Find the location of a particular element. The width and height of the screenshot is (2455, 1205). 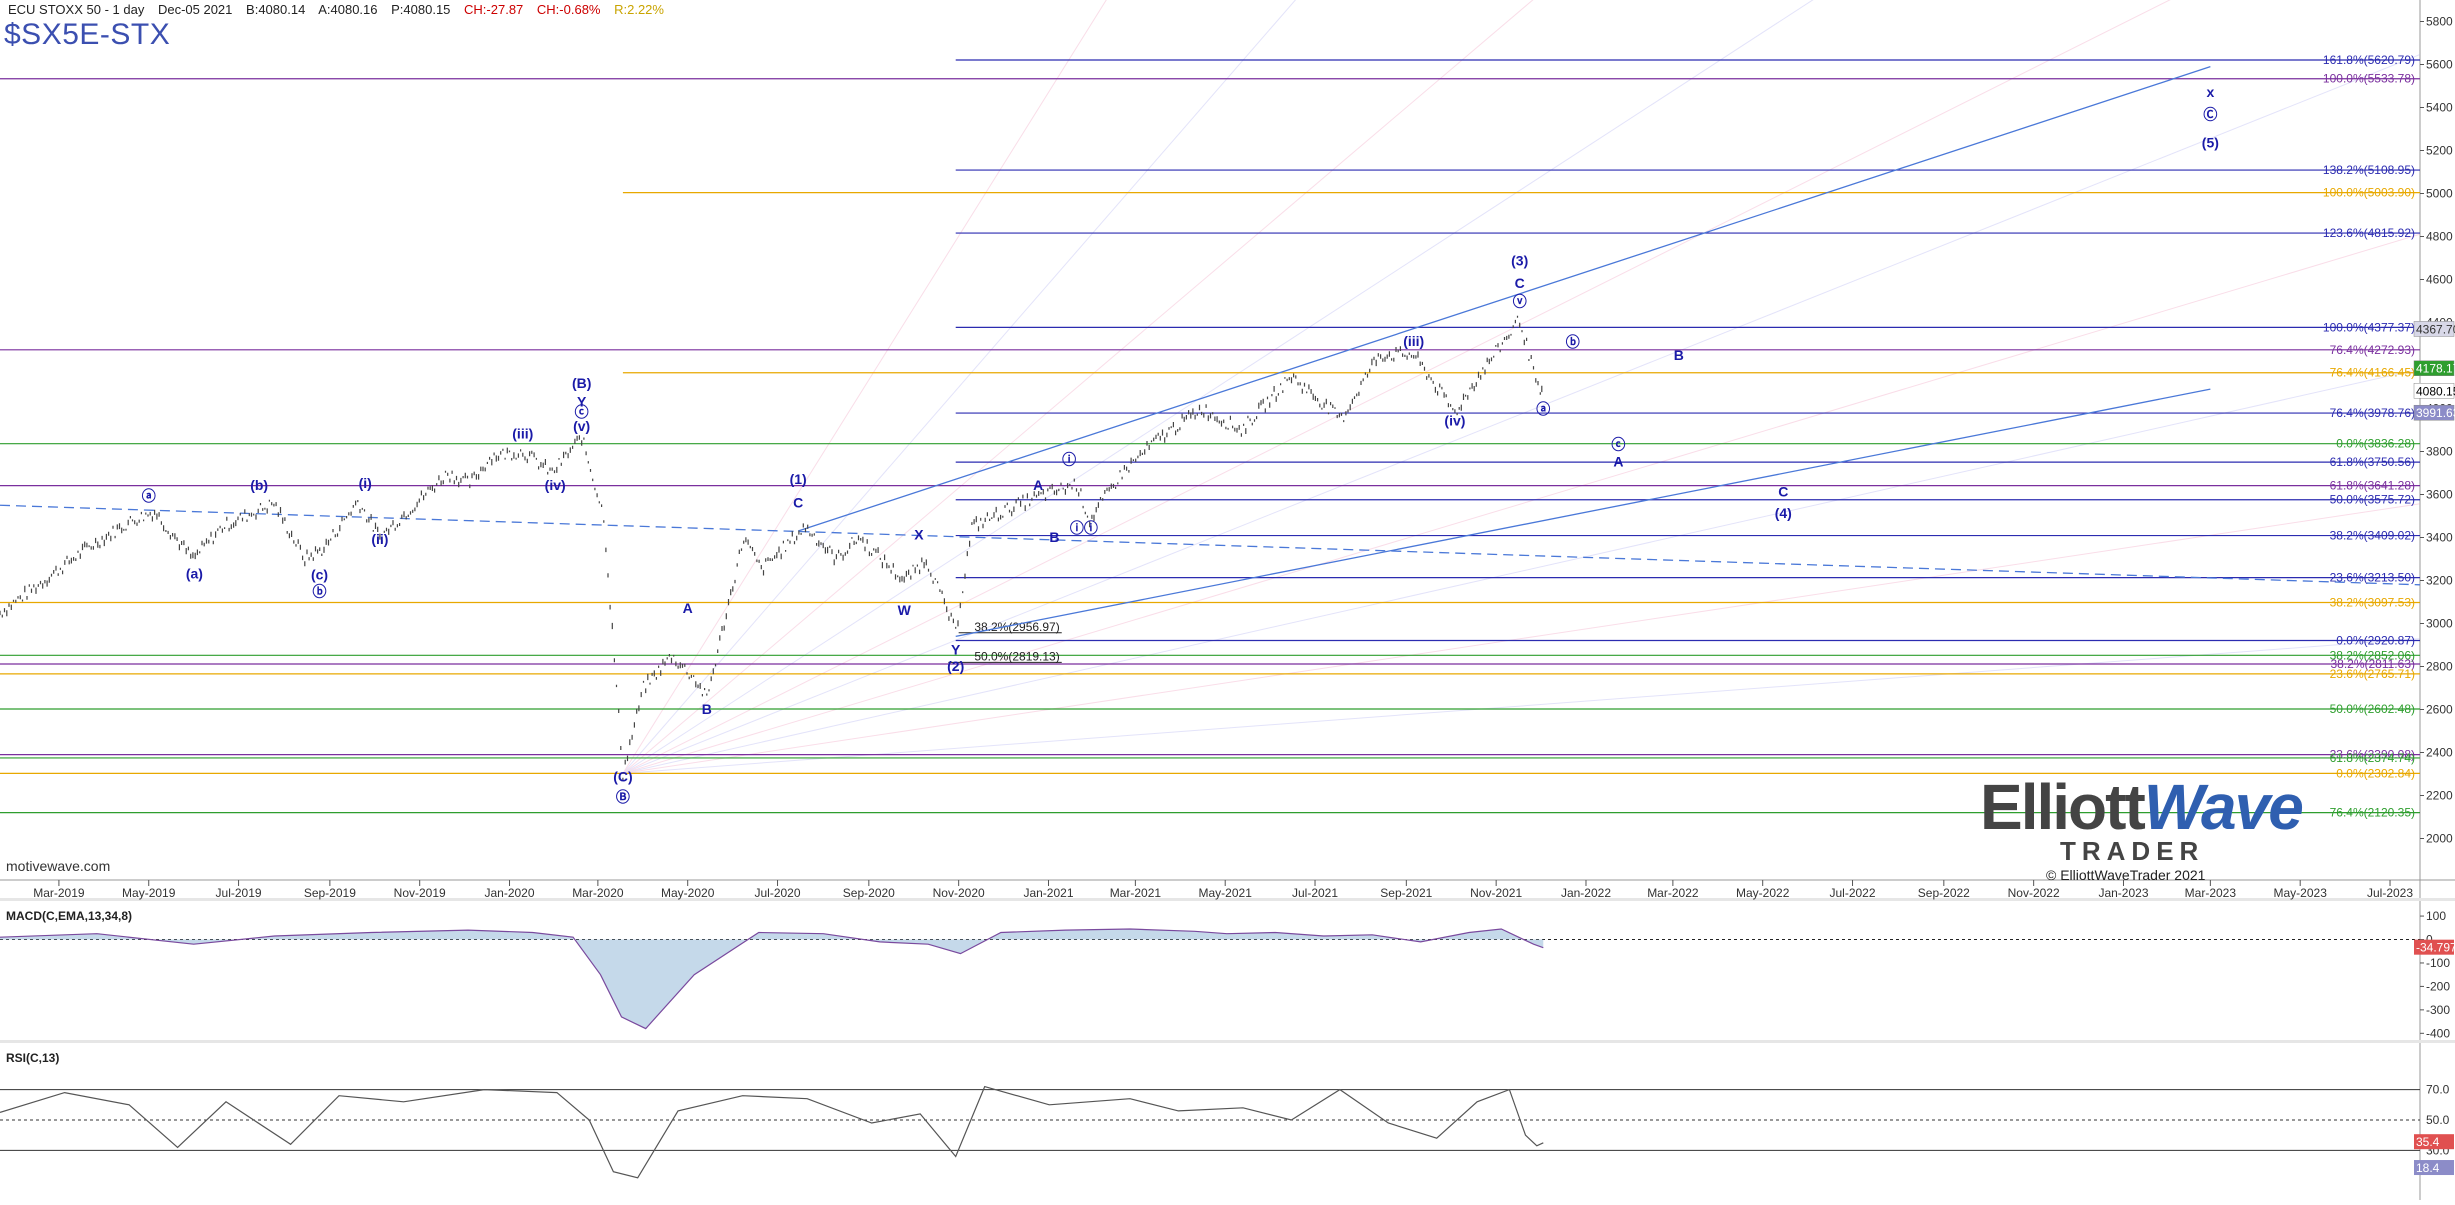

inline-fib-label: 50.0%(2819.13) is located at coordinates (1016, 656).